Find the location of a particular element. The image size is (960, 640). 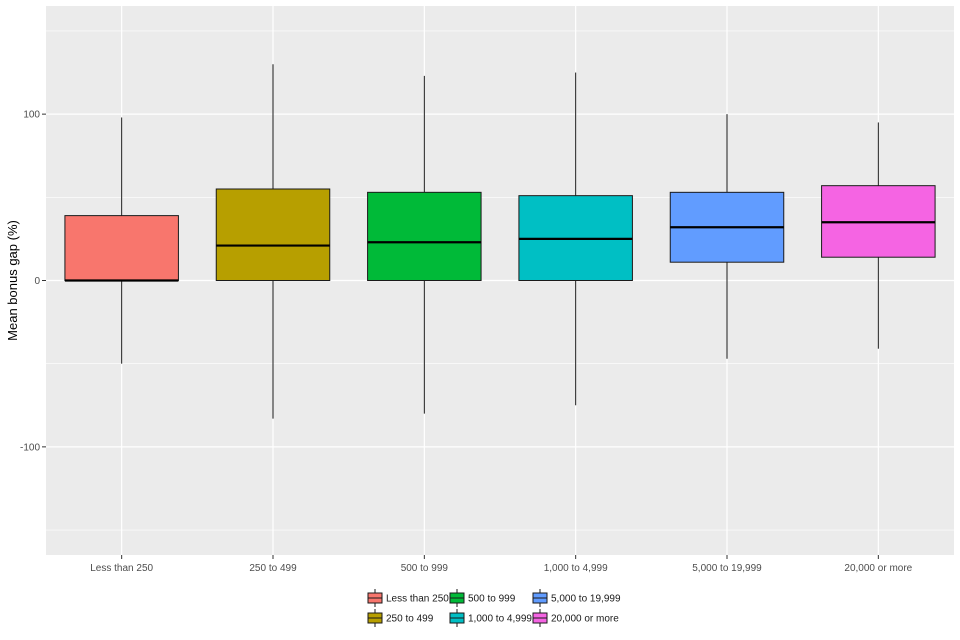

x-tick-label: Less than 250 is located at coordinates (121, 568).